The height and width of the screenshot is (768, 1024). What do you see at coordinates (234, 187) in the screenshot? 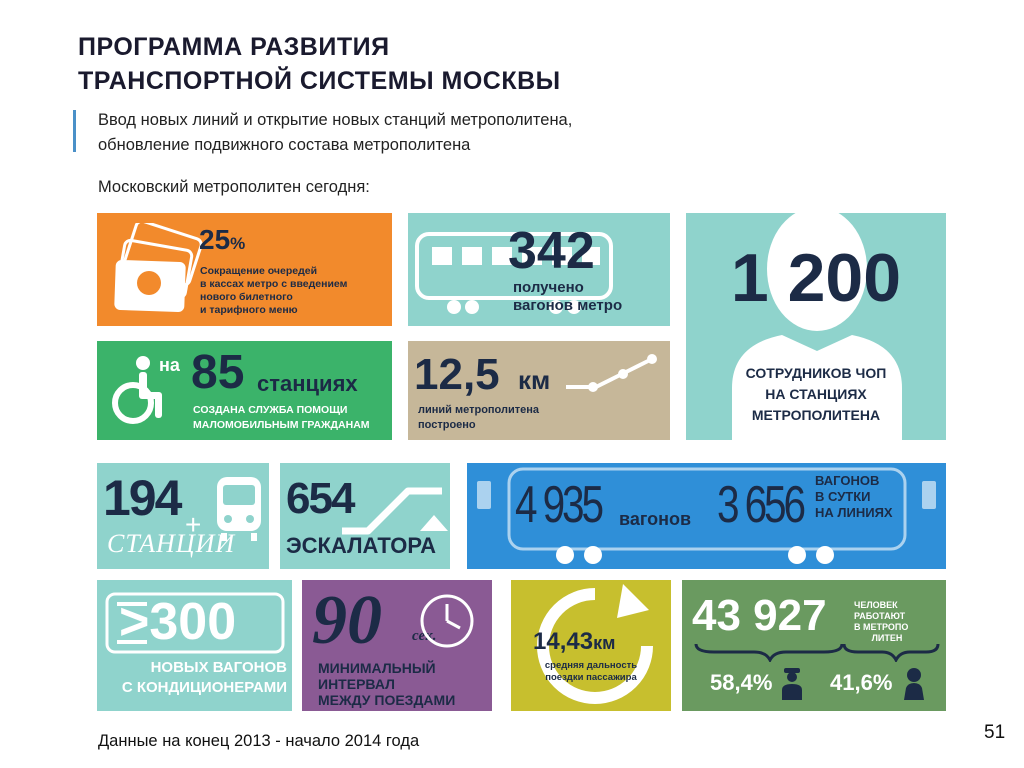
I see `lead-text: Московский метрополитен сегодня:` at bounding box center [234, 187].